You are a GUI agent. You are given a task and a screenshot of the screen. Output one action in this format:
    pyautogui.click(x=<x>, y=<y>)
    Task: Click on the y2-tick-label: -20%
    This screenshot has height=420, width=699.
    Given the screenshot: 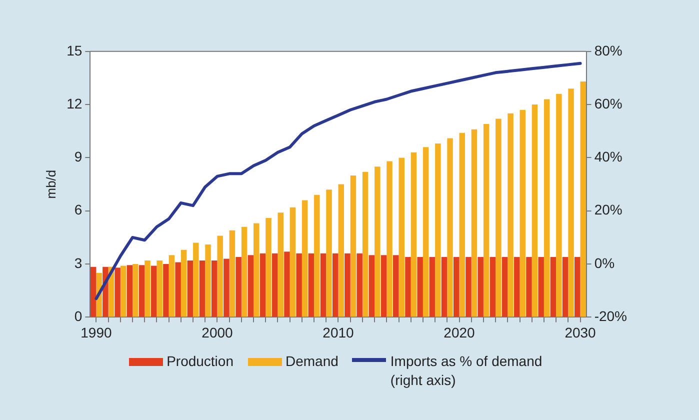 What is the action you would take?
    pyautogui.click(x=611, y=316)
    